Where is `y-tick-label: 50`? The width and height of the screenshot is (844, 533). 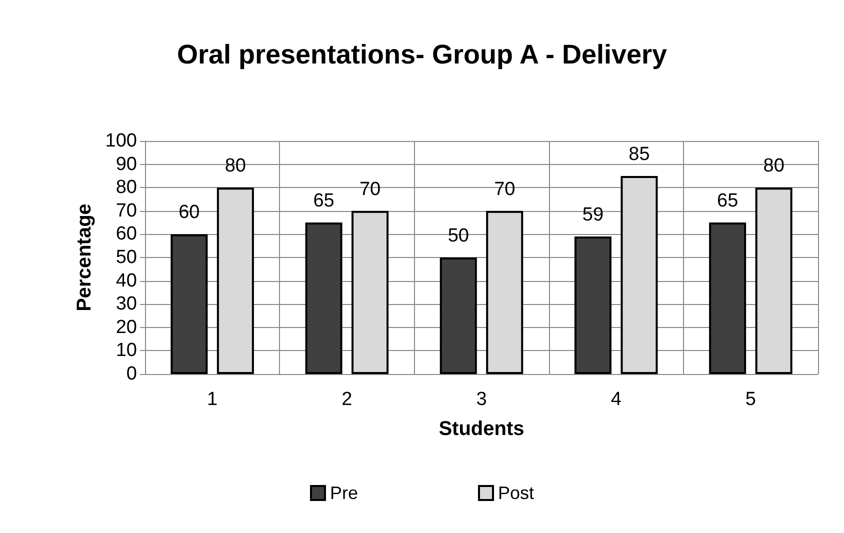
y-tick-label: 50 is located at coordinates (126, 257).